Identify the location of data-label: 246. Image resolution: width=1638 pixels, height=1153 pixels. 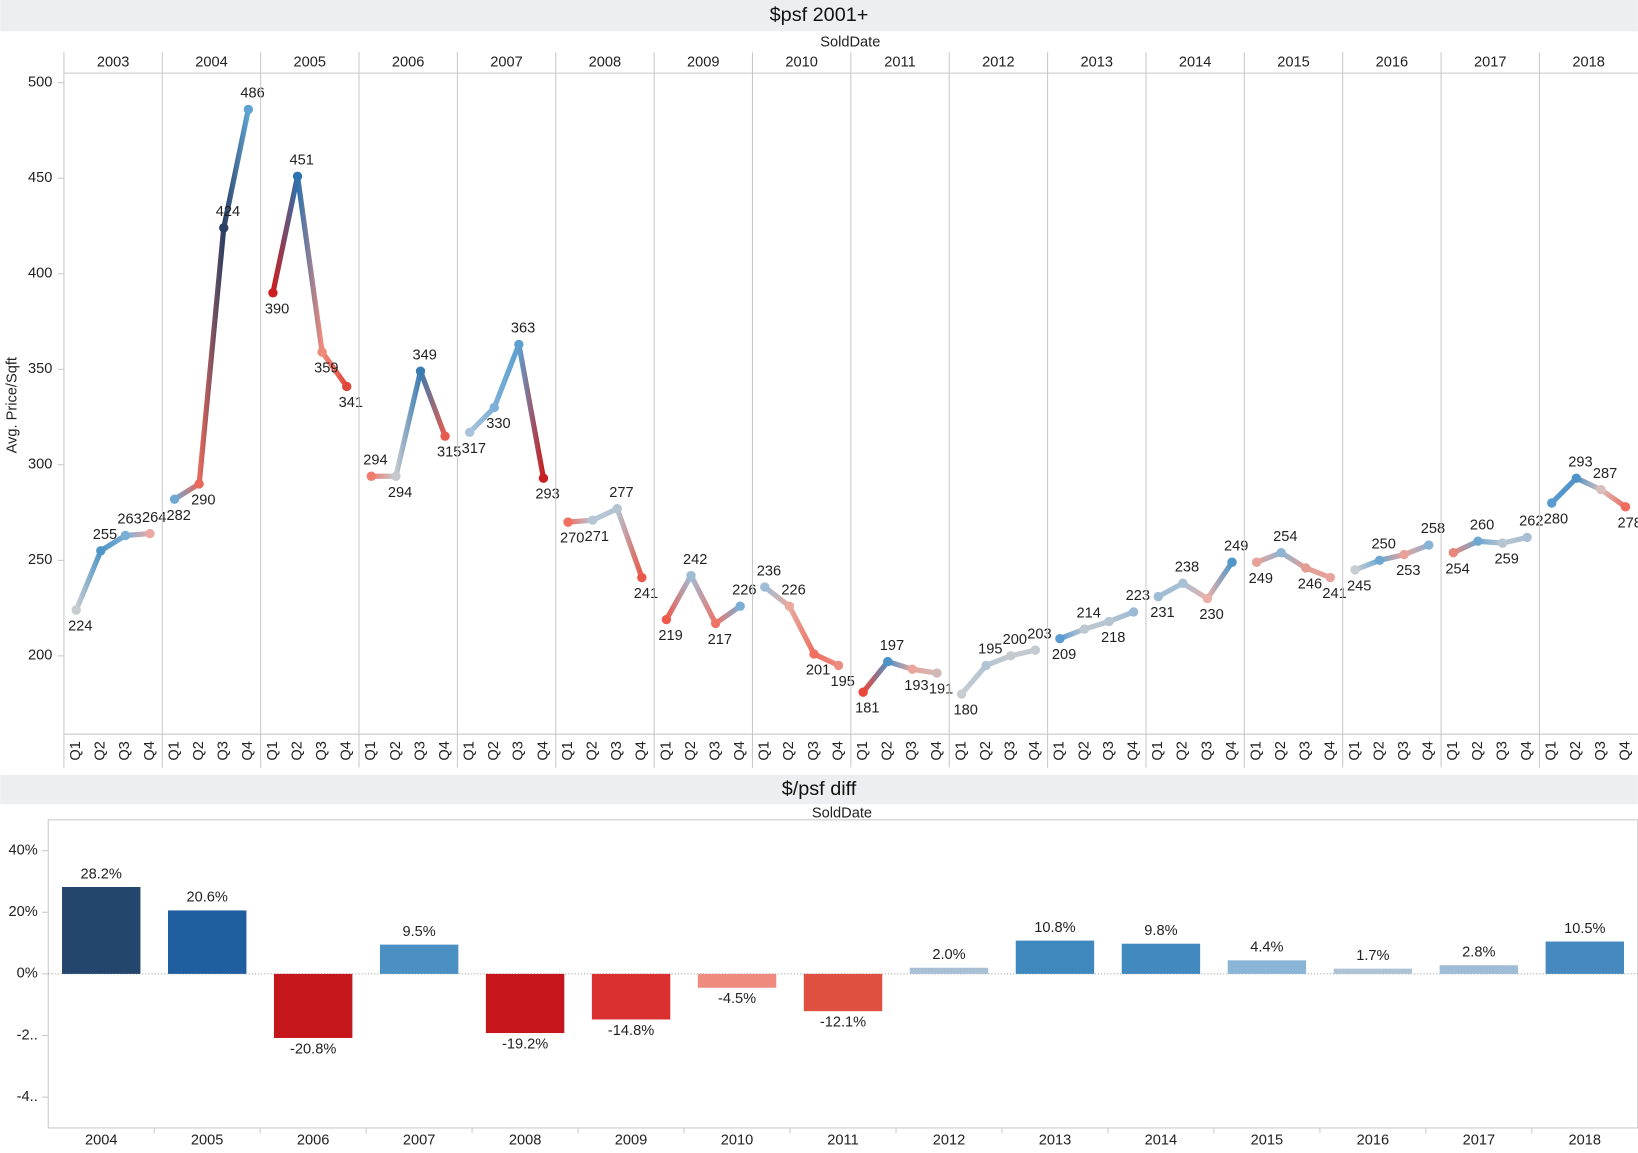
(1310, 585).